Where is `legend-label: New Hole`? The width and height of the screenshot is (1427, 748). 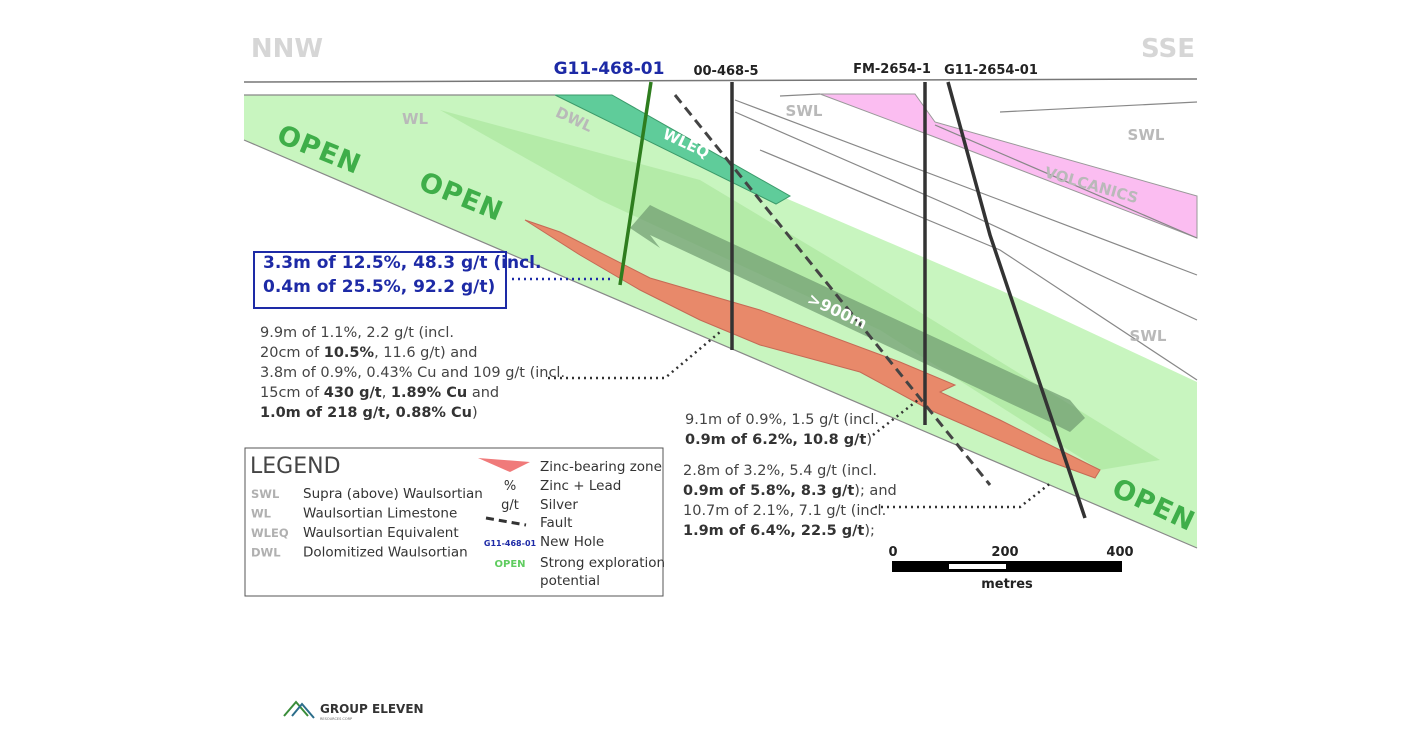 legend-label: New Hole is located at coordinates (572, 542).